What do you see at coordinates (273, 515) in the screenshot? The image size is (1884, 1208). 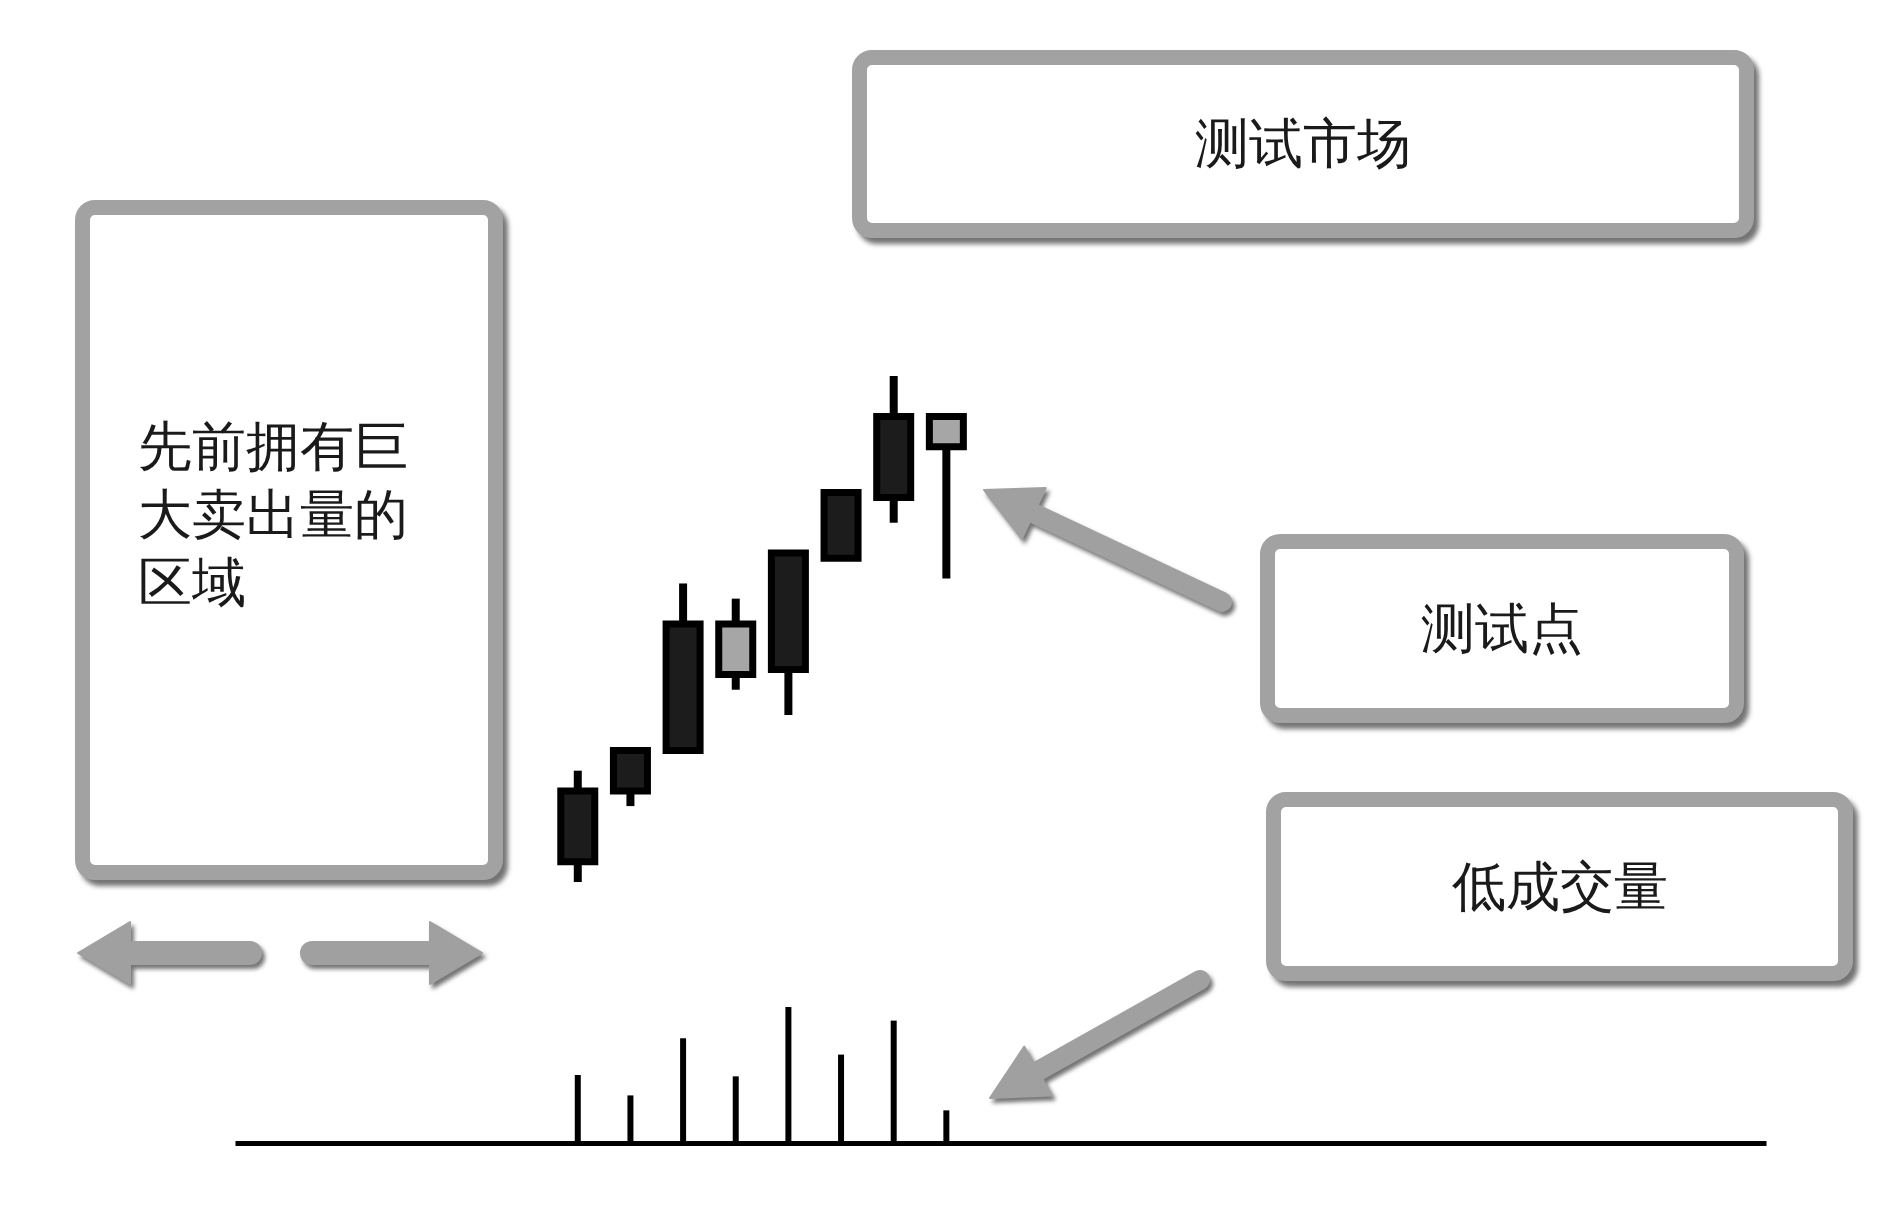 I see `text: 先前拥有巨大卖出量的区域` at bounding box center [273, 515].